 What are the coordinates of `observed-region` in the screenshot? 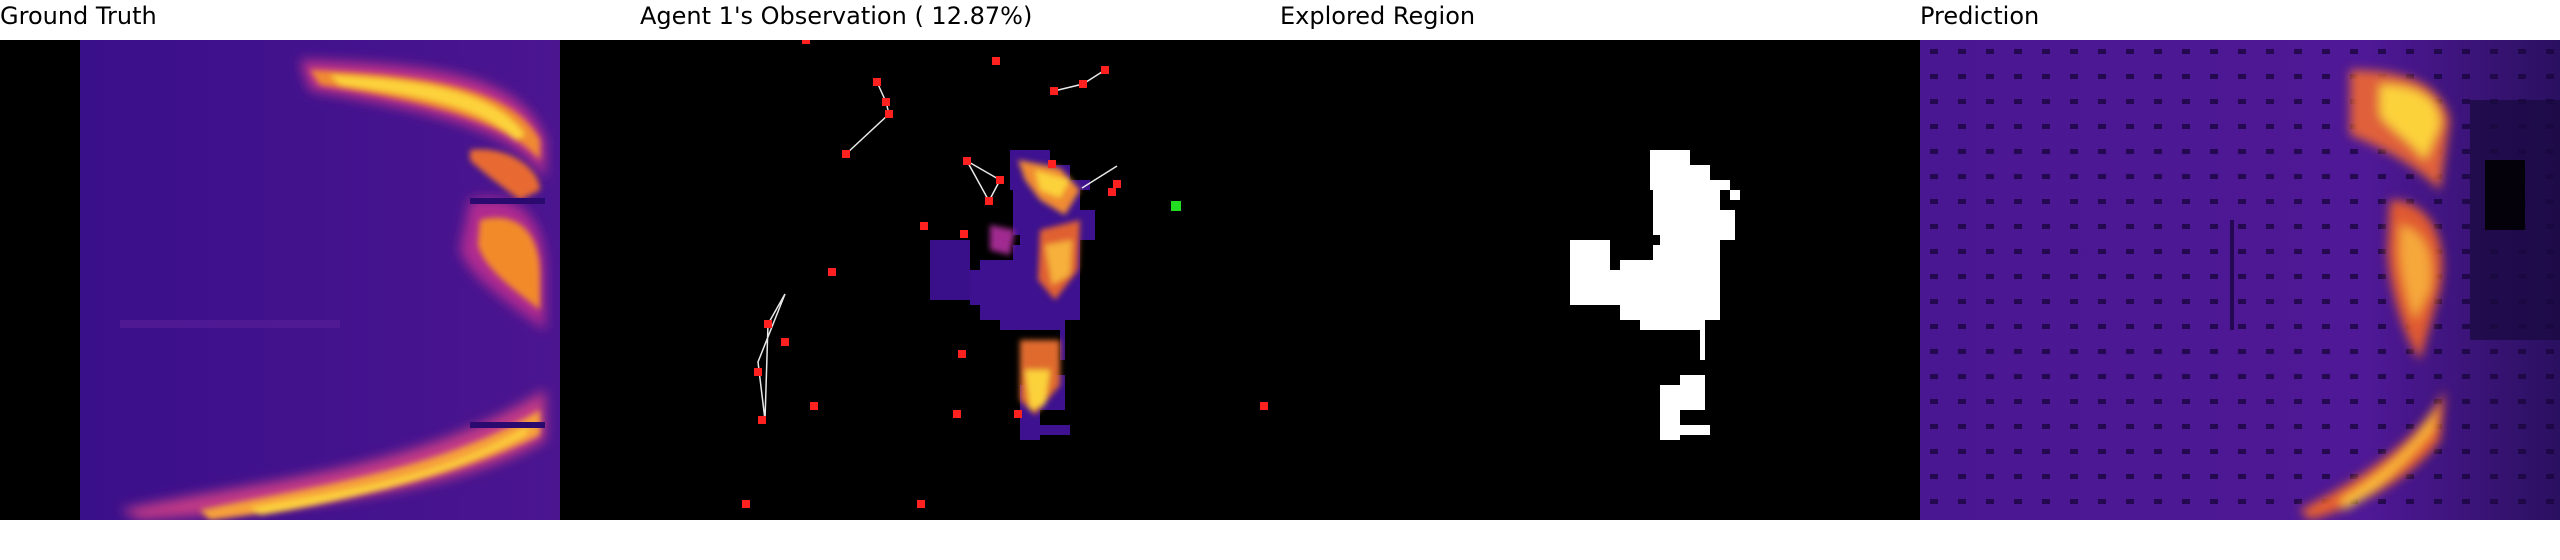 It's located at (1012, 295).